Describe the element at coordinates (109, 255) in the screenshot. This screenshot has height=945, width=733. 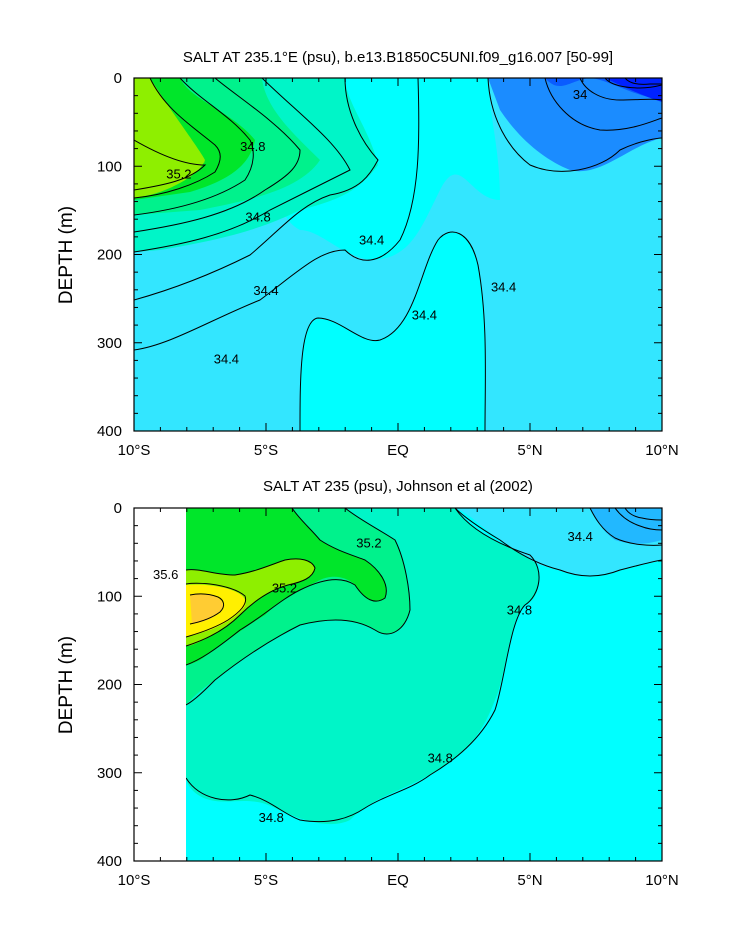
I see `top-y-tick-label: 200` at that location.